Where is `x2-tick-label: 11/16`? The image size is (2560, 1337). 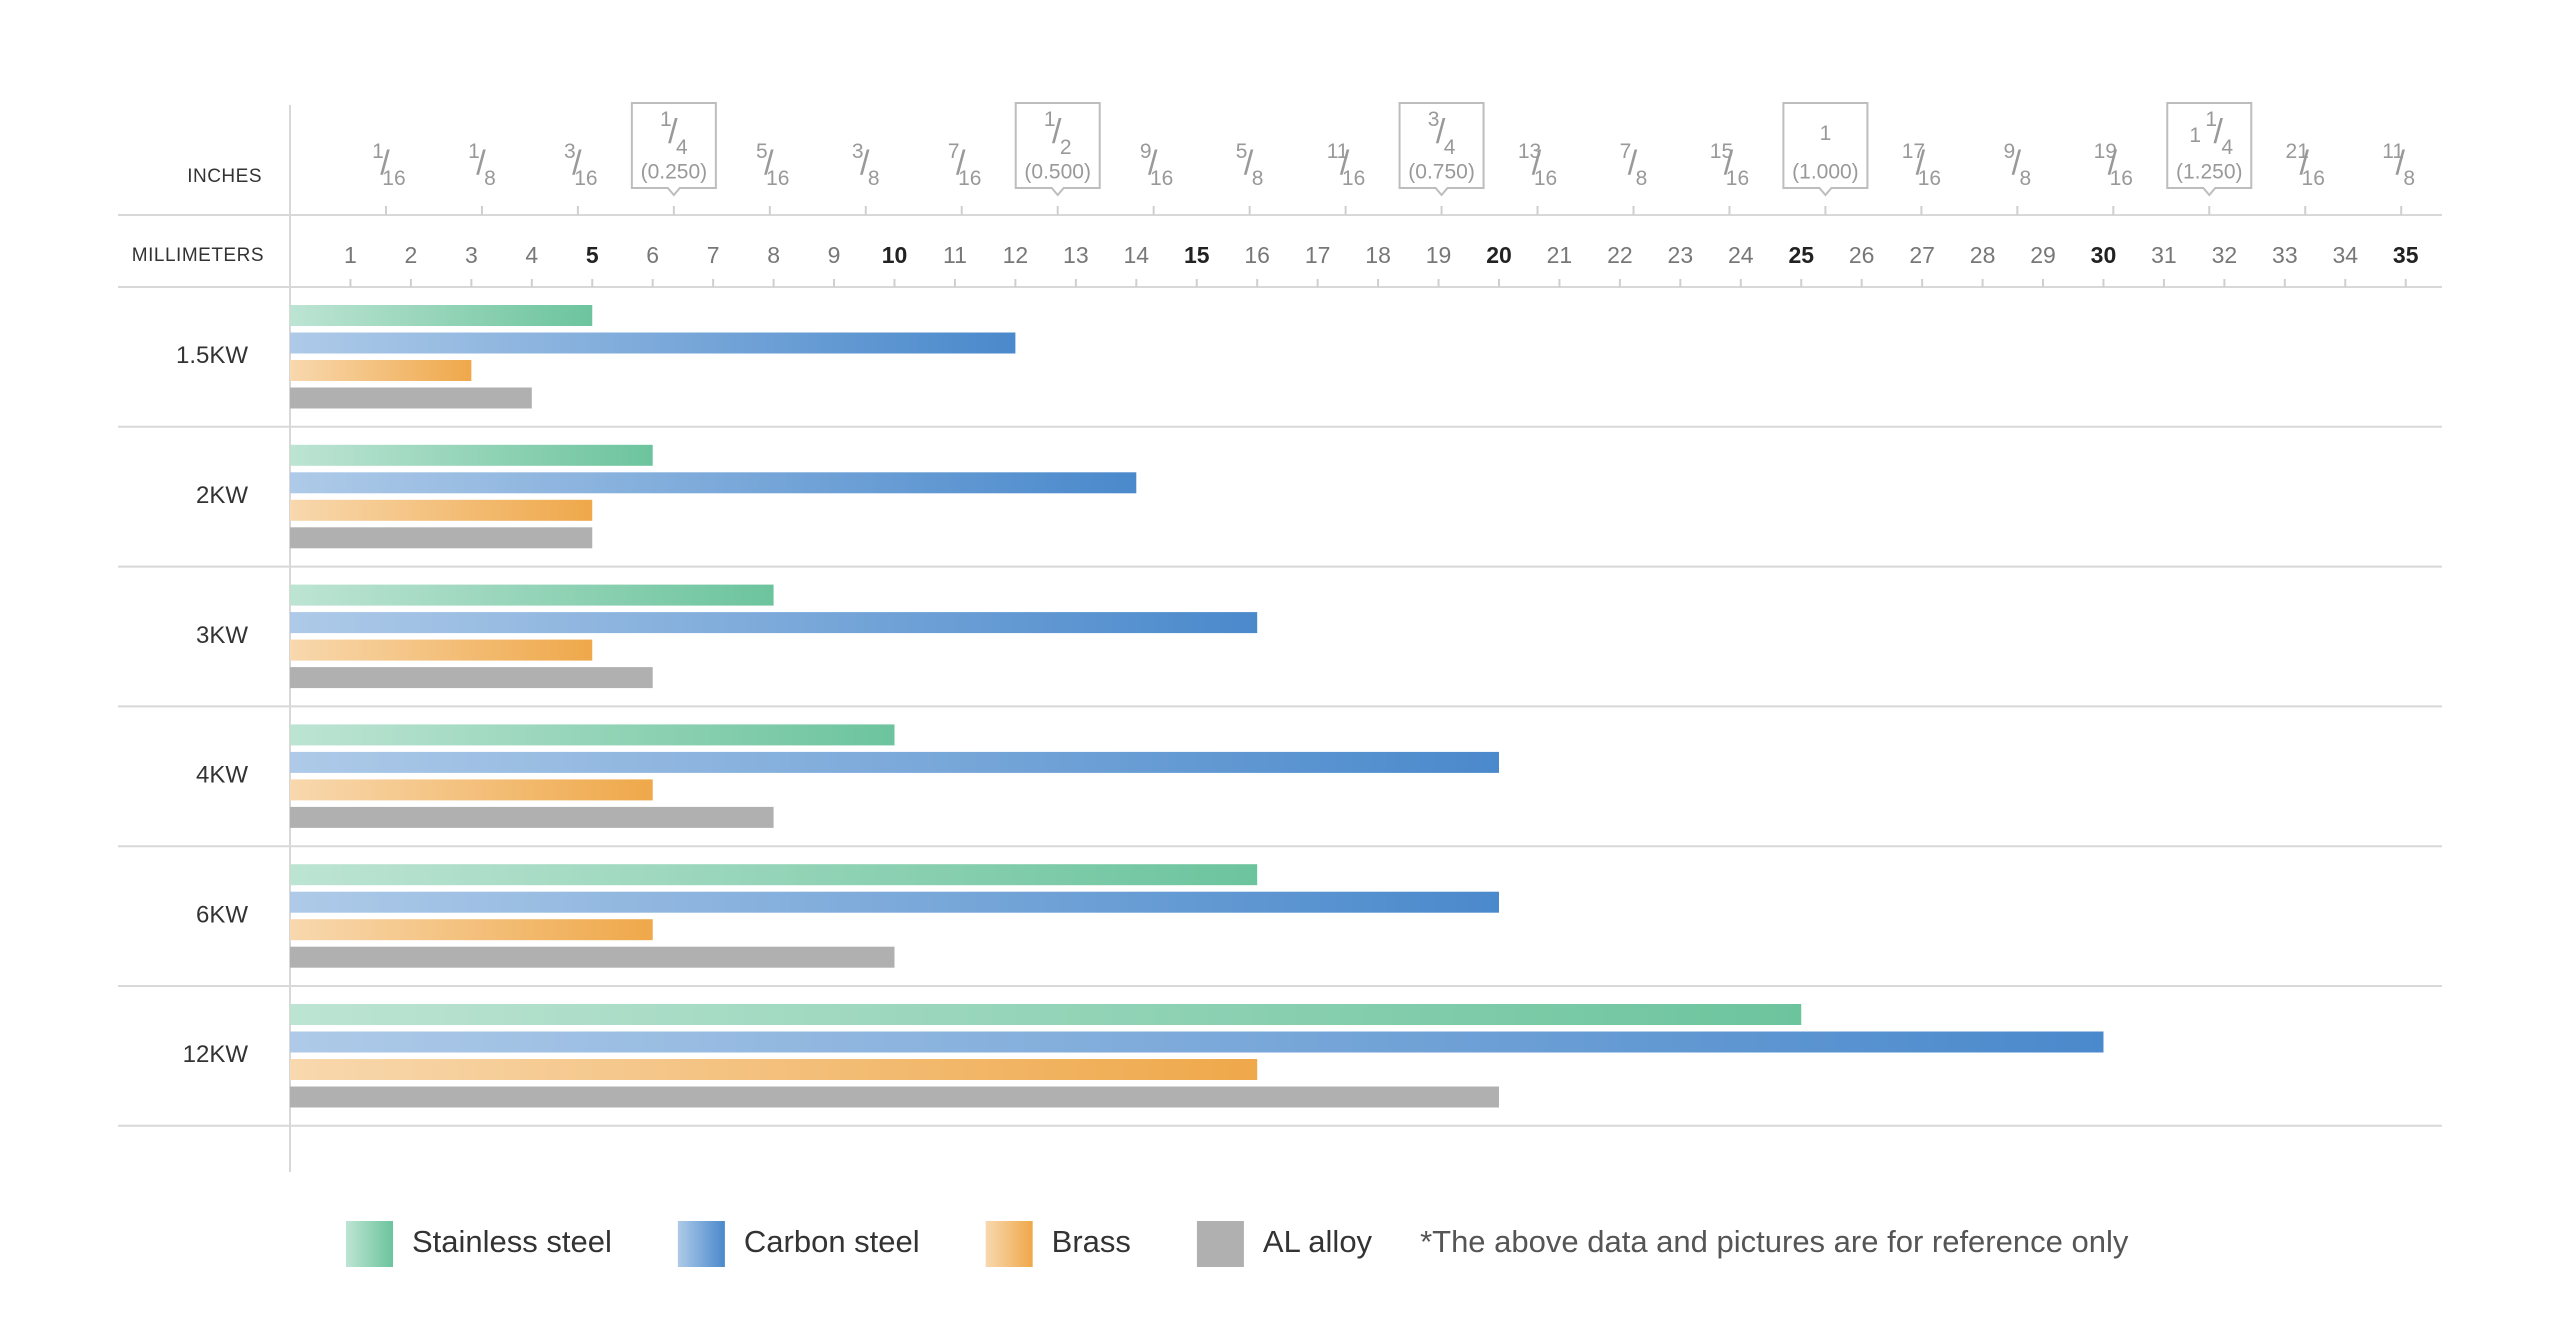 x2-tick-label: 11/16 is located at coordinates (1346, 165).